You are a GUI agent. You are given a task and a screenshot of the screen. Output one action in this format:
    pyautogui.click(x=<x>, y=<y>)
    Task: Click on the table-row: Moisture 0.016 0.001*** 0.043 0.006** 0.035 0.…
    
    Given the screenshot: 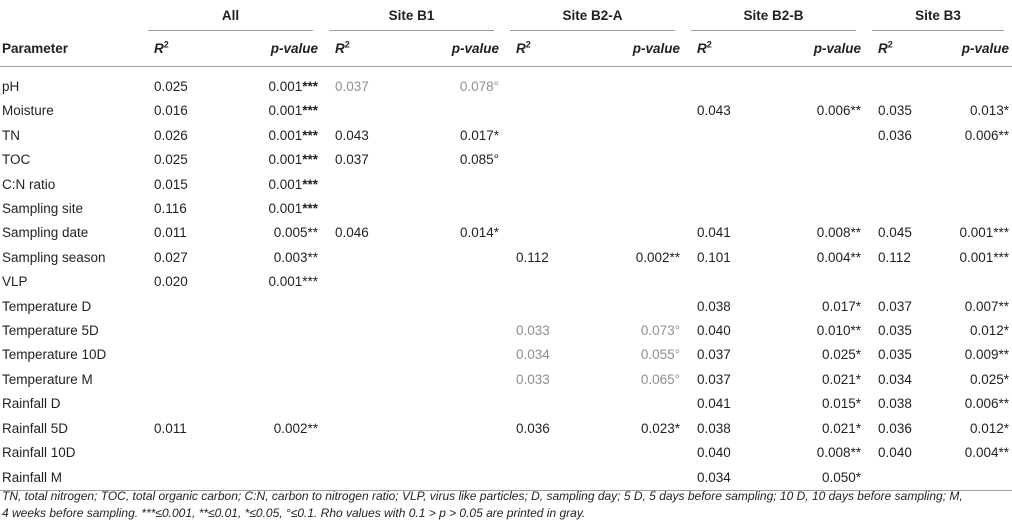 What is the action you would take?
    pyautogui.click(x=506, y=111)
    